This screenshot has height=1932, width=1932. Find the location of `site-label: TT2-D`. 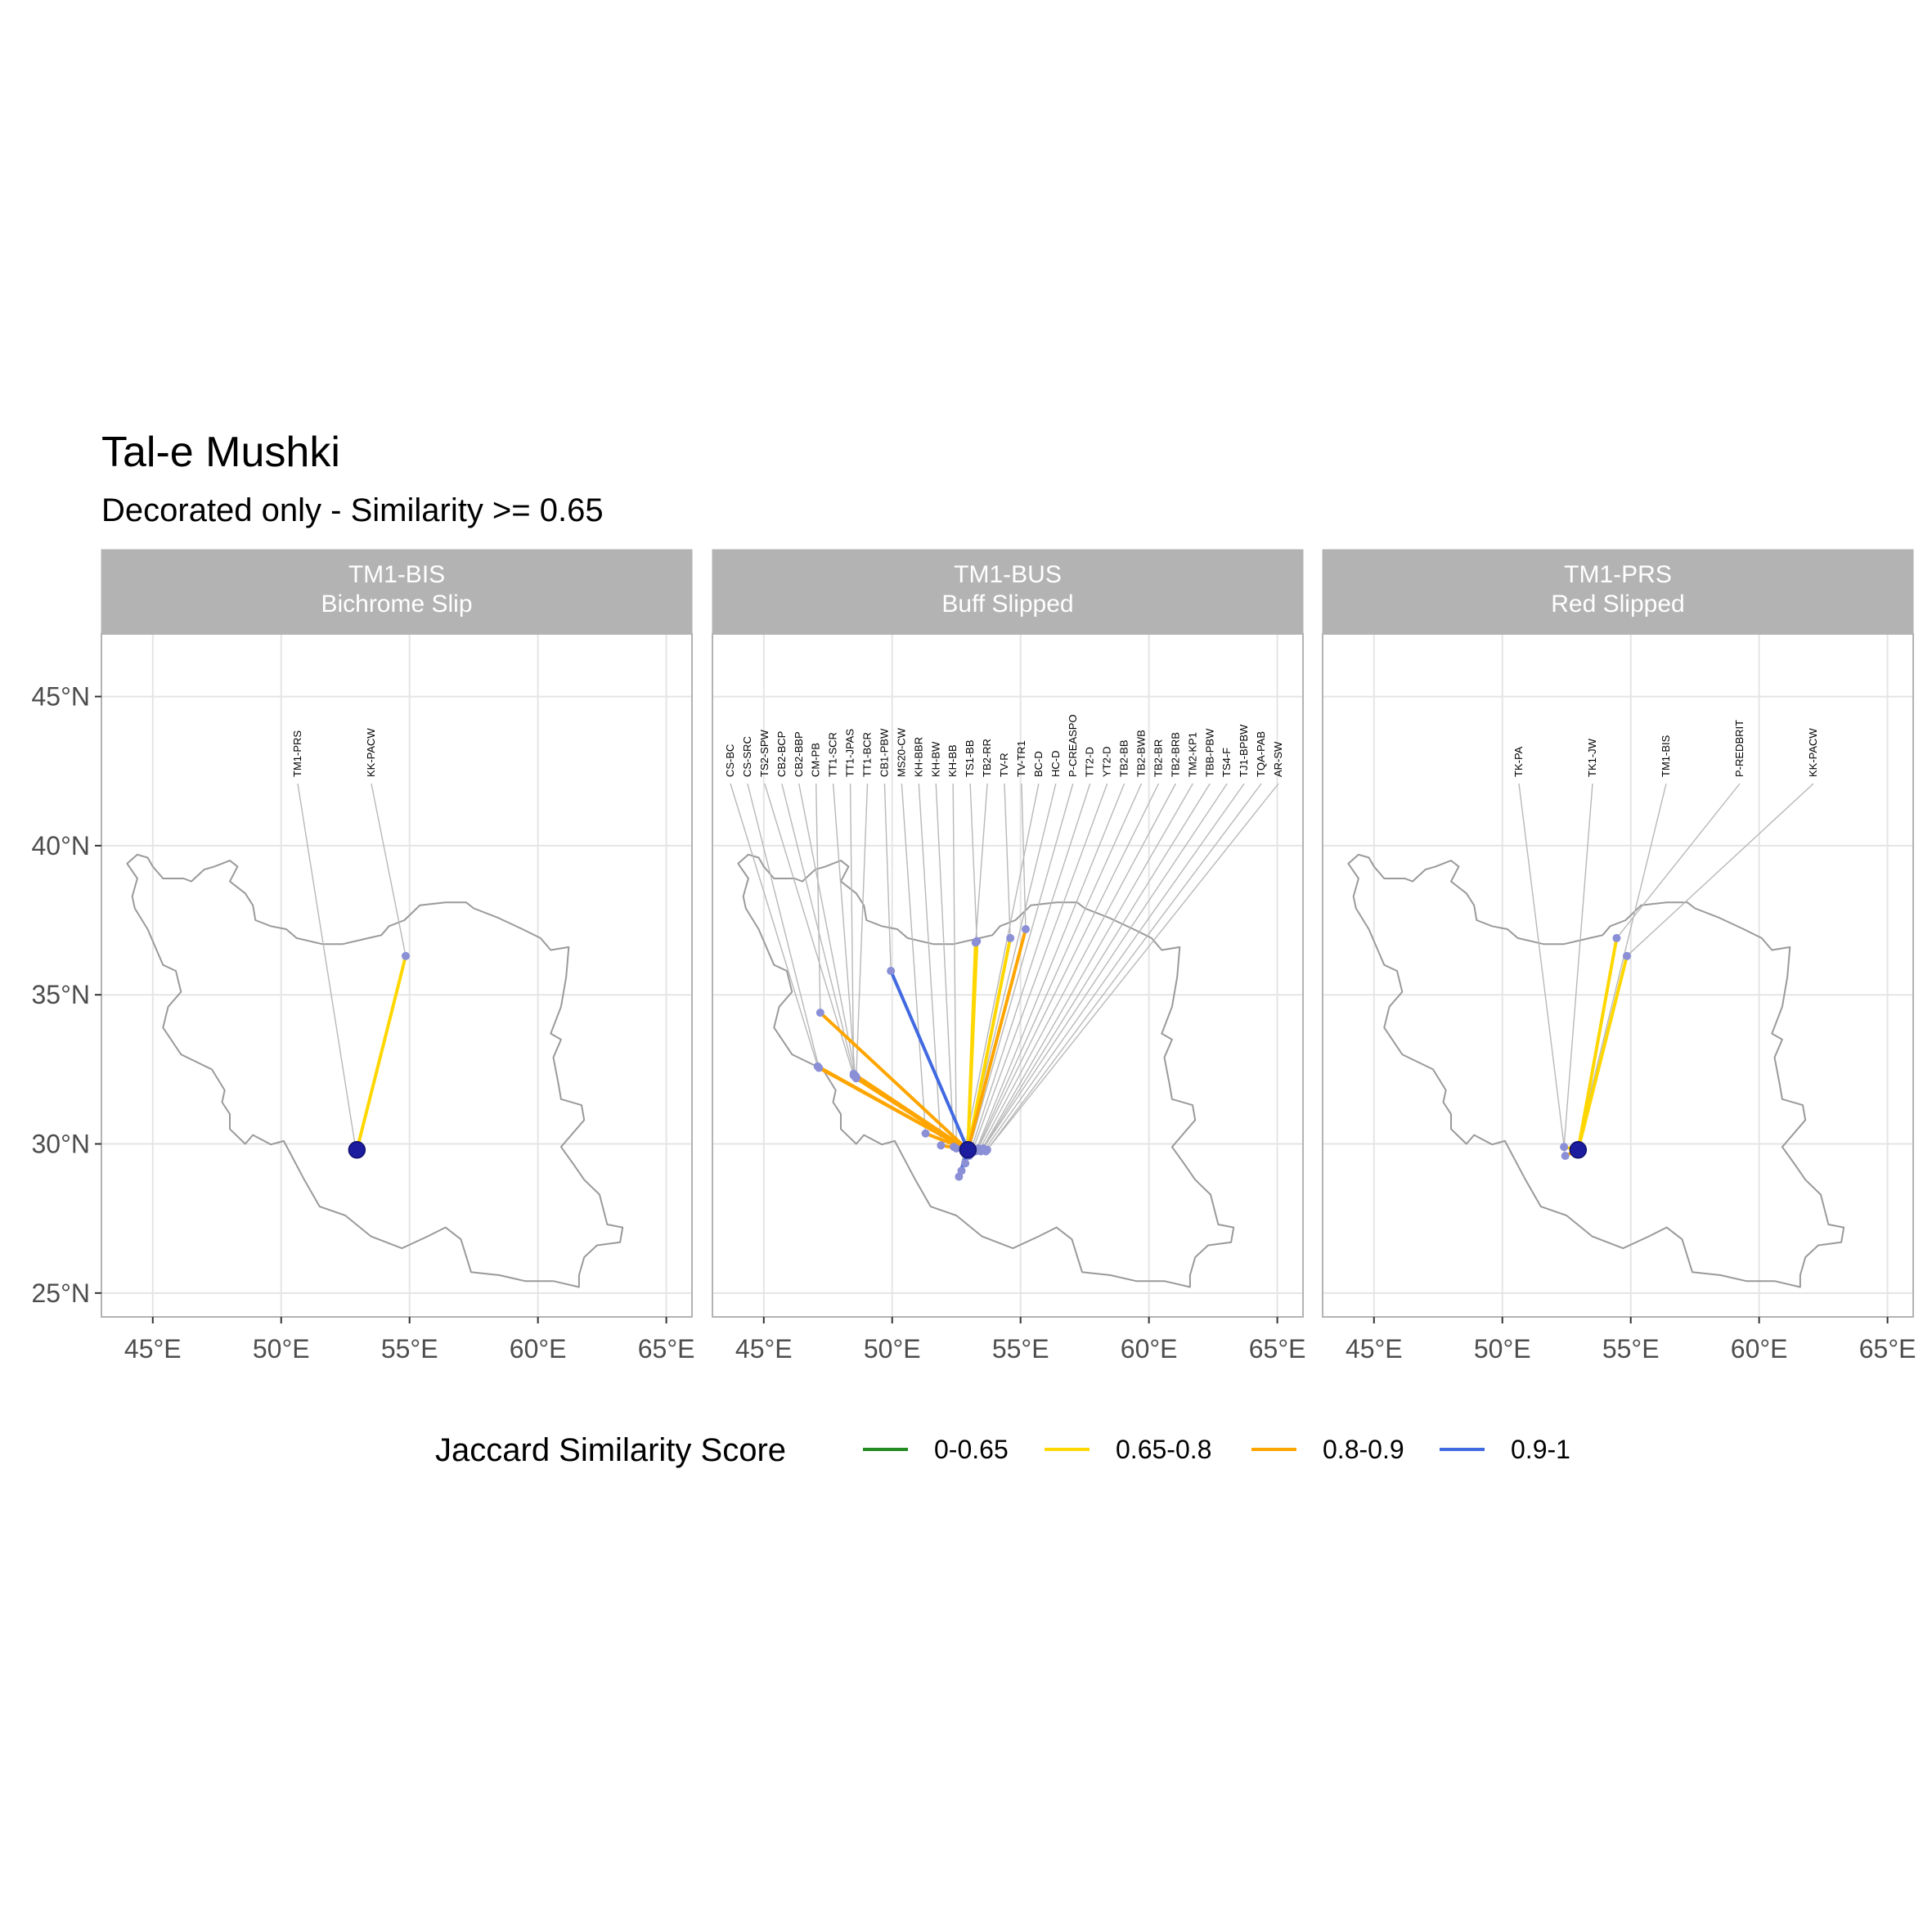

site-label: TT2-D is located at coordinates (1090, 762).